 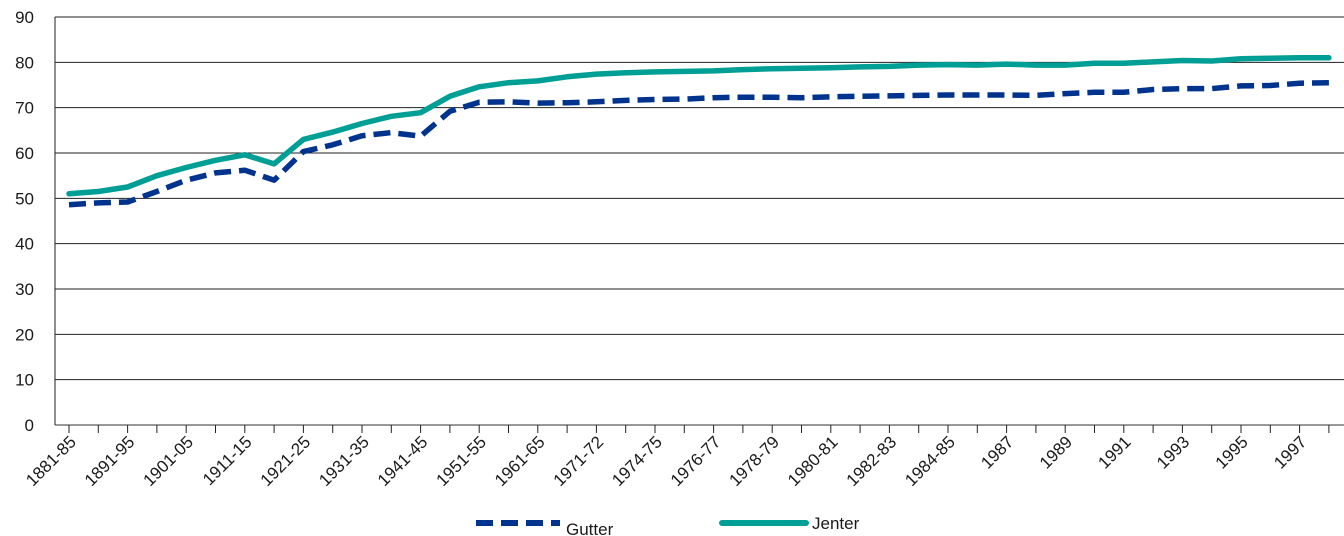 I want to click on x-tick-label: 1974-75, so click(x=637, y=461).